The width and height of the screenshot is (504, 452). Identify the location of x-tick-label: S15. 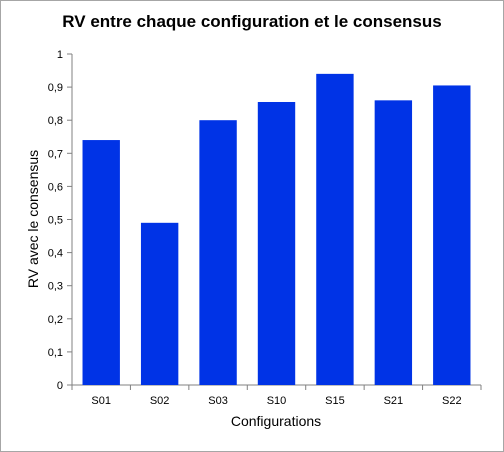
(335, 401).